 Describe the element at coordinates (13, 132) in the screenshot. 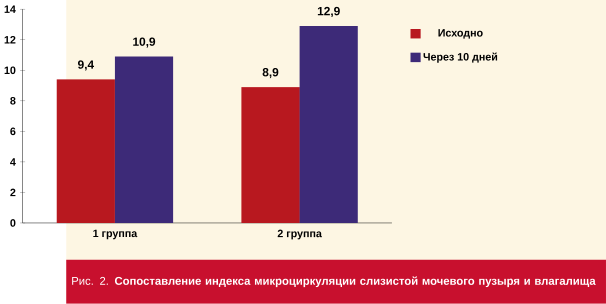

I see `y-tick-label: 6` at that location.